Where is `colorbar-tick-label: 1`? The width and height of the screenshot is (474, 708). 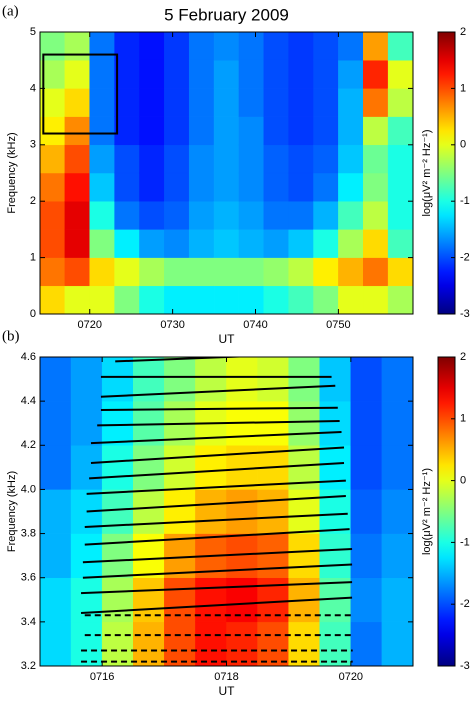 colorbar-tick-label: 1 is located at coordinates (463, 88).